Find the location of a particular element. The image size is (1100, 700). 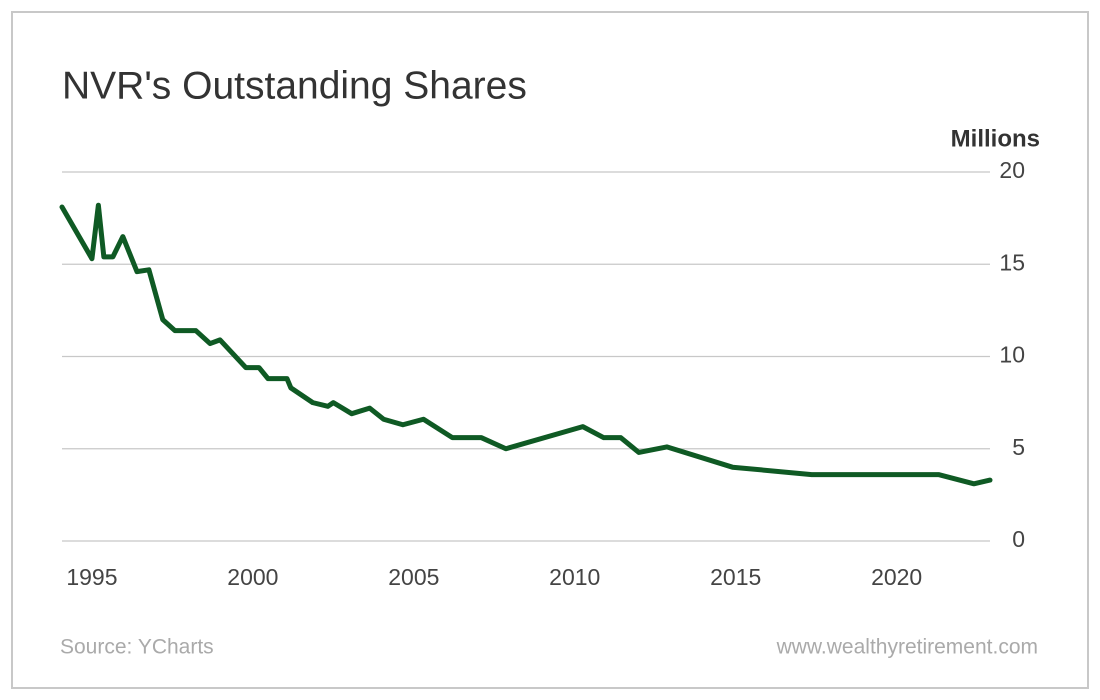

y-tick-label: 20 is located at coordinates (1012, 170).